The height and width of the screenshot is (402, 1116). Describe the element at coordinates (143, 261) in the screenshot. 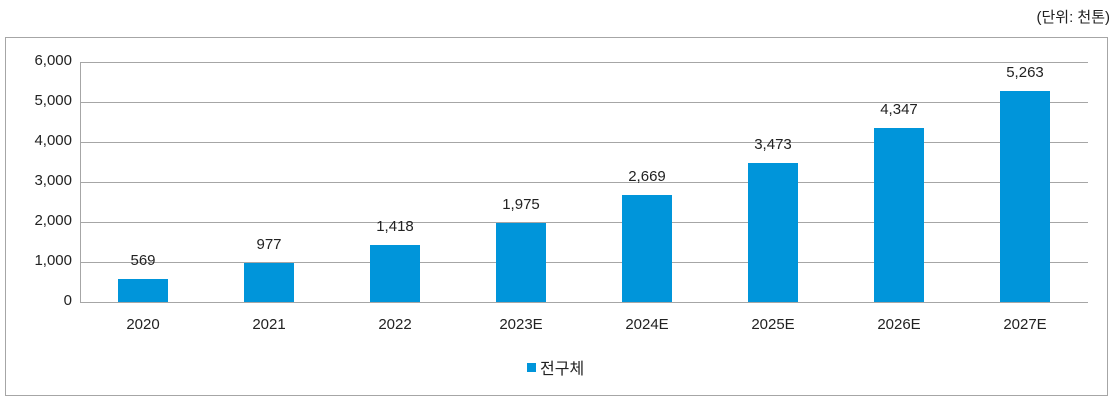

I see `data-label: 569` at that location.